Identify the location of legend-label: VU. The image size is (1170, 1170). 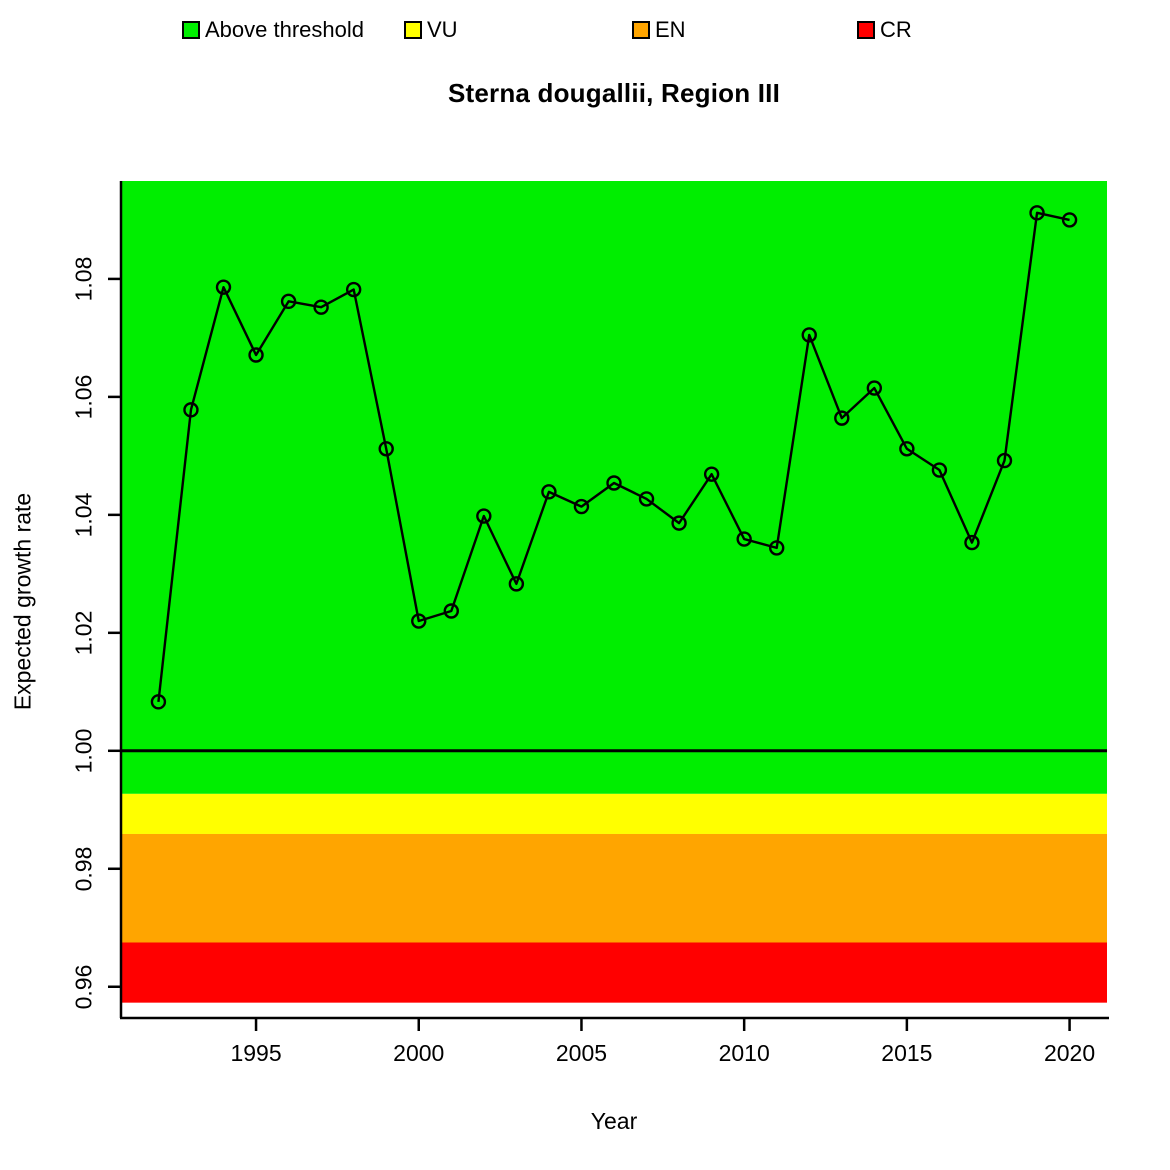
(442, 29).